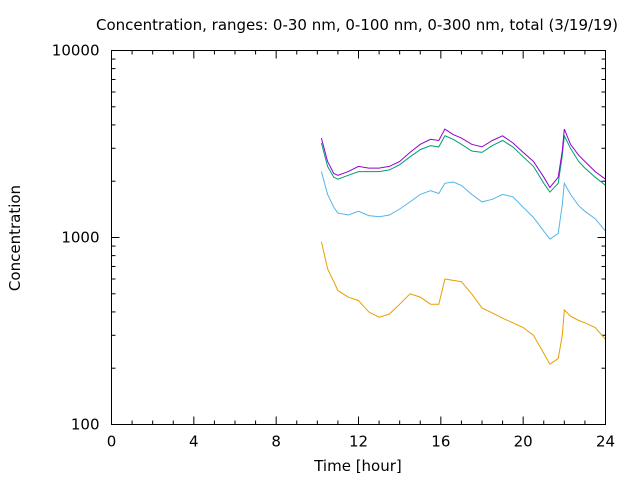  What do you see at coordinates (15, 238) in the screenshot?
I see `y-axis-label: Concentration` at bounding box center [15, 238].